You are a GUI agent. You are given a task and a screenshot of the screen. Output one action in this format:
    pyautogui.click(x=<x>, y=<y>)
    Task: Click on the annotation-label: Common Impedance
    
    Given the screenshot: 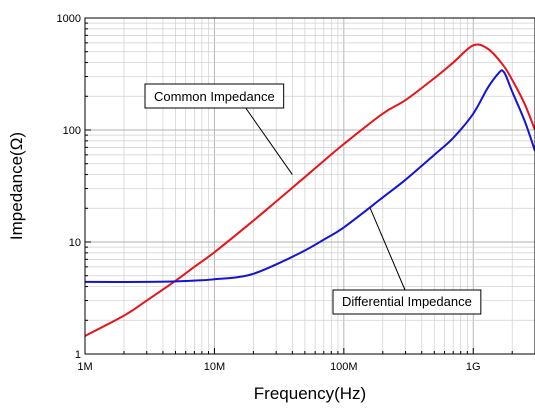 What is the action you would take?
    pyautogui.click(x=214, y=96)
    